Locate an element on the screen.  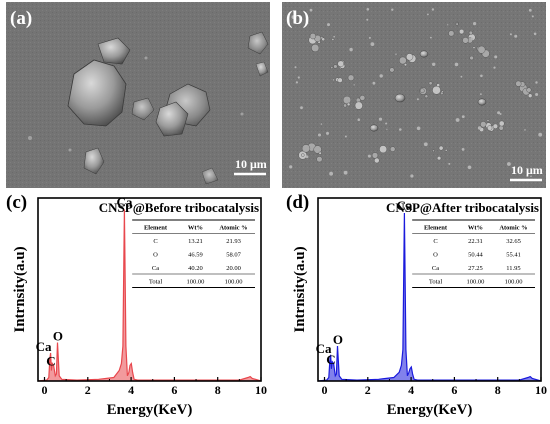
x-tick-label: 10 is located at coordinates (261, 390).